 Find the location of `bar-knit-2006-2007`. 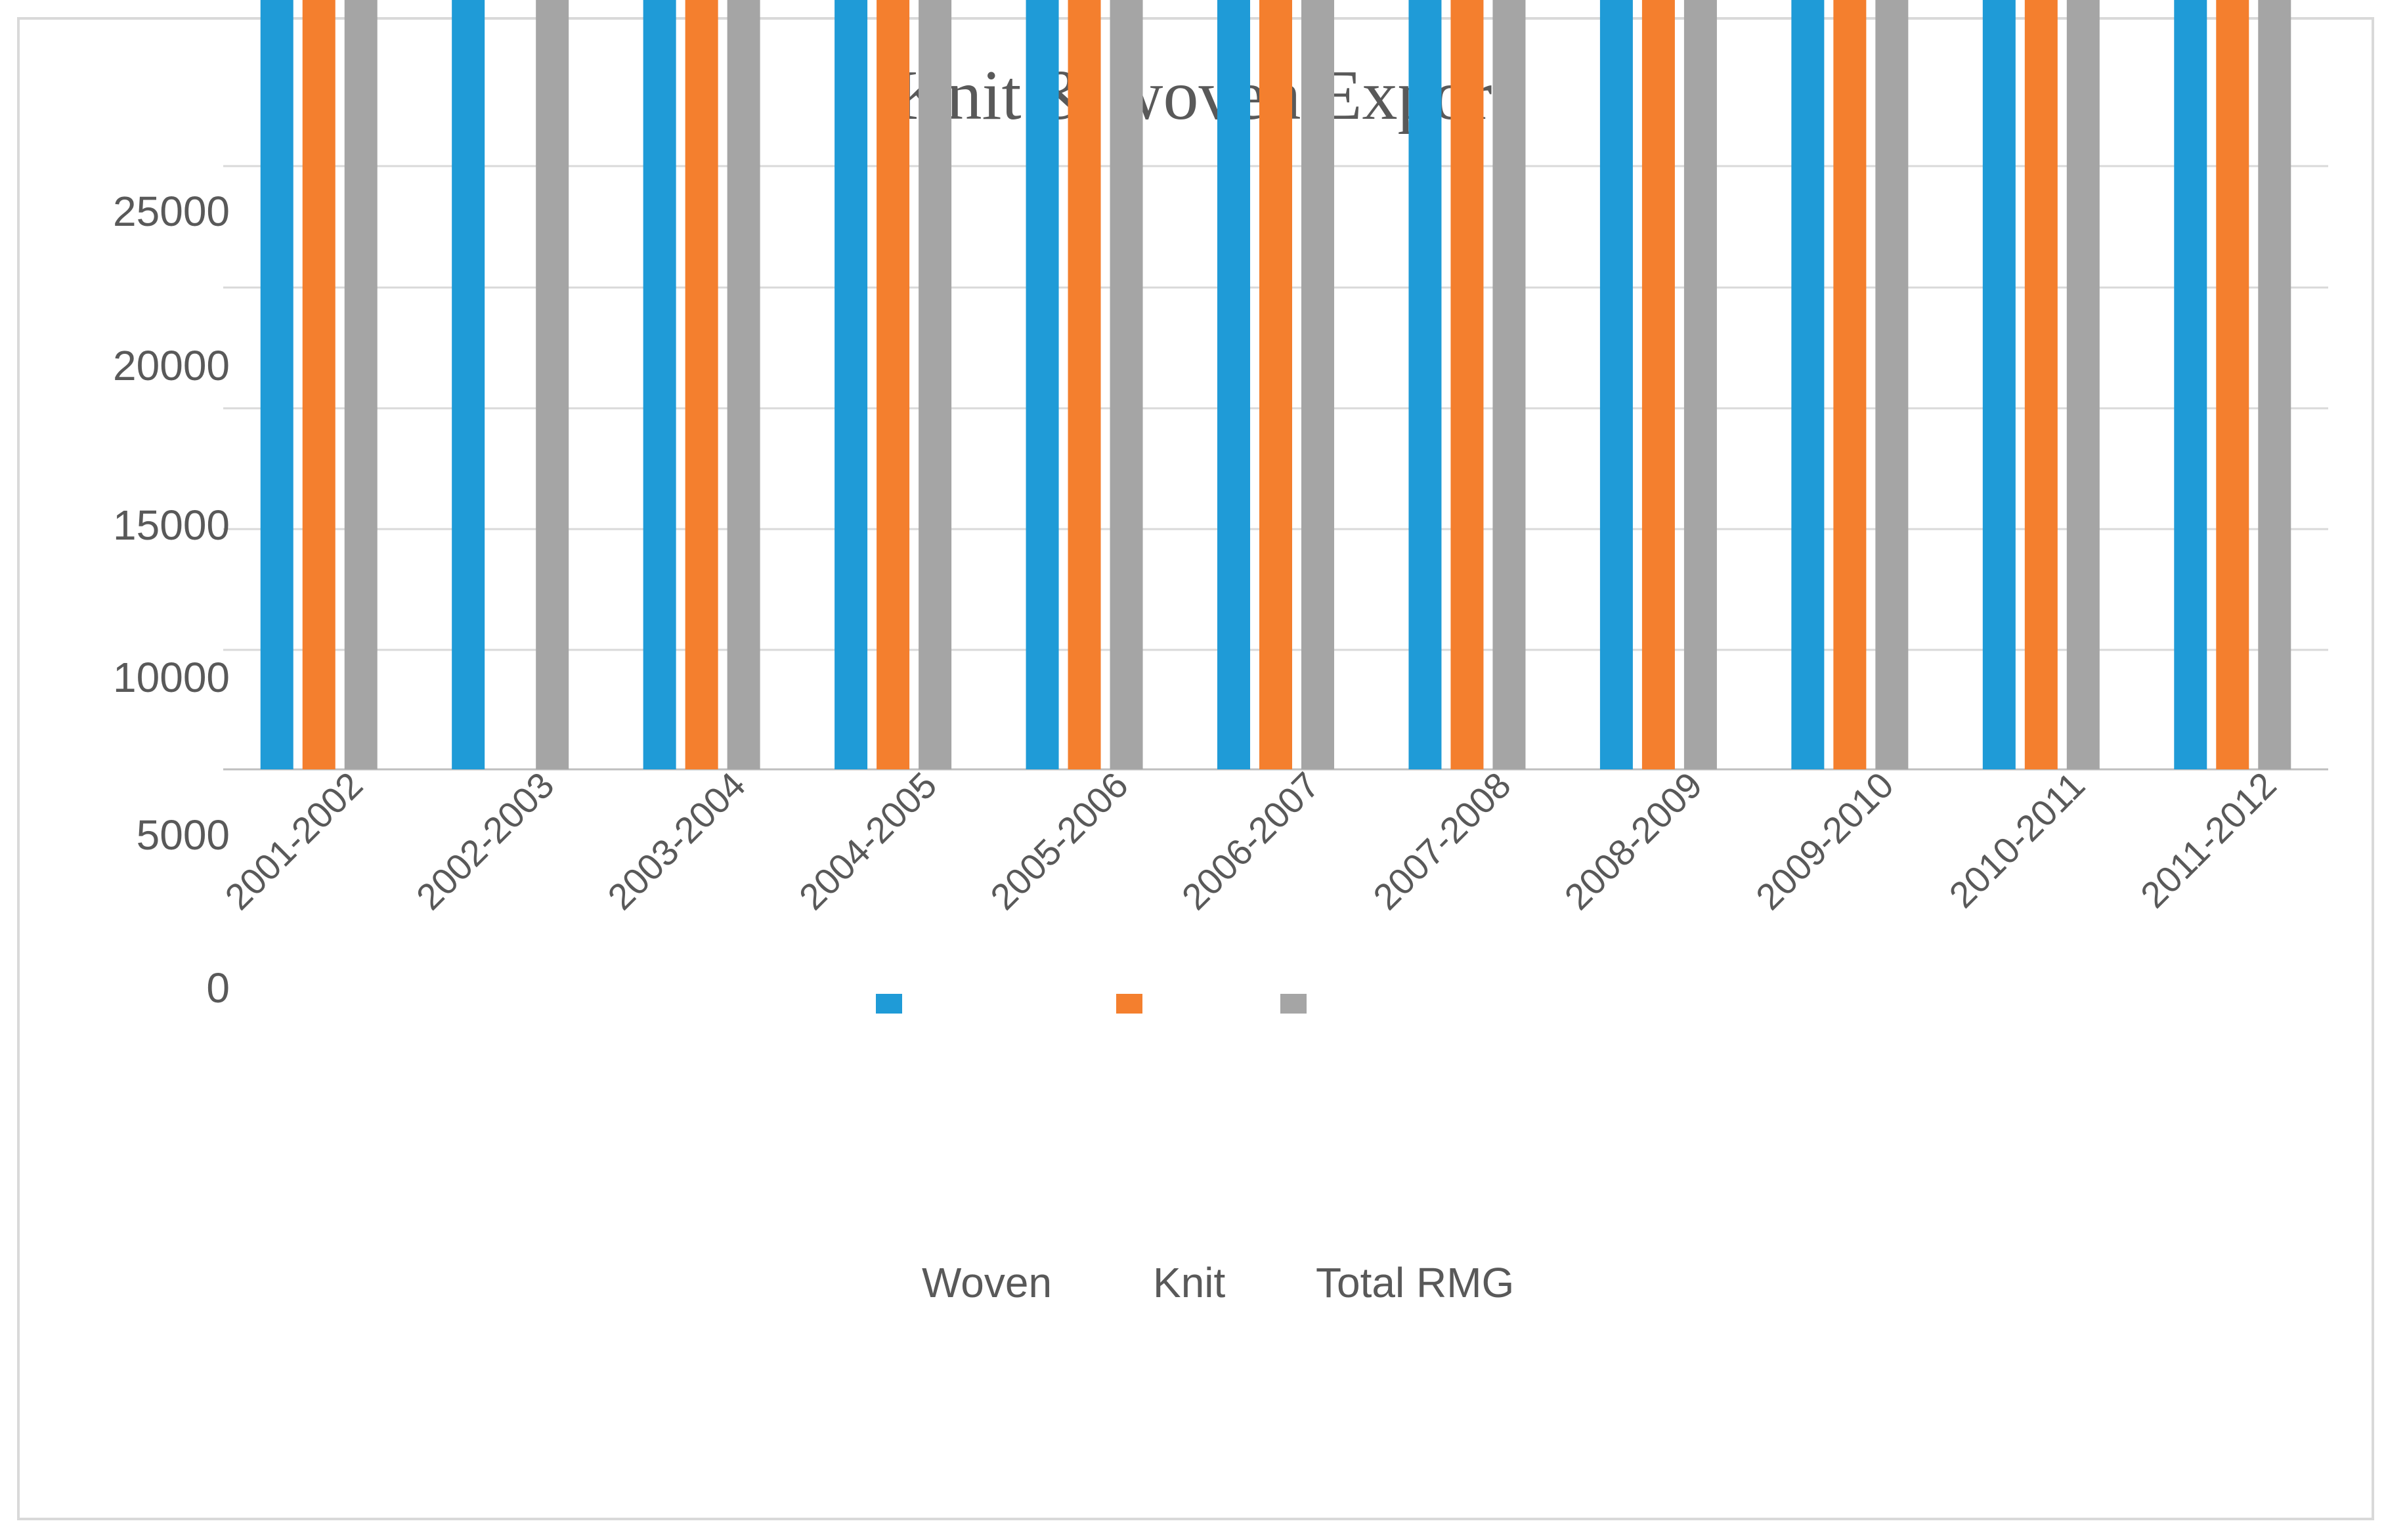

bar-knit-2006-2007 is located at coordinates (1275, 385).